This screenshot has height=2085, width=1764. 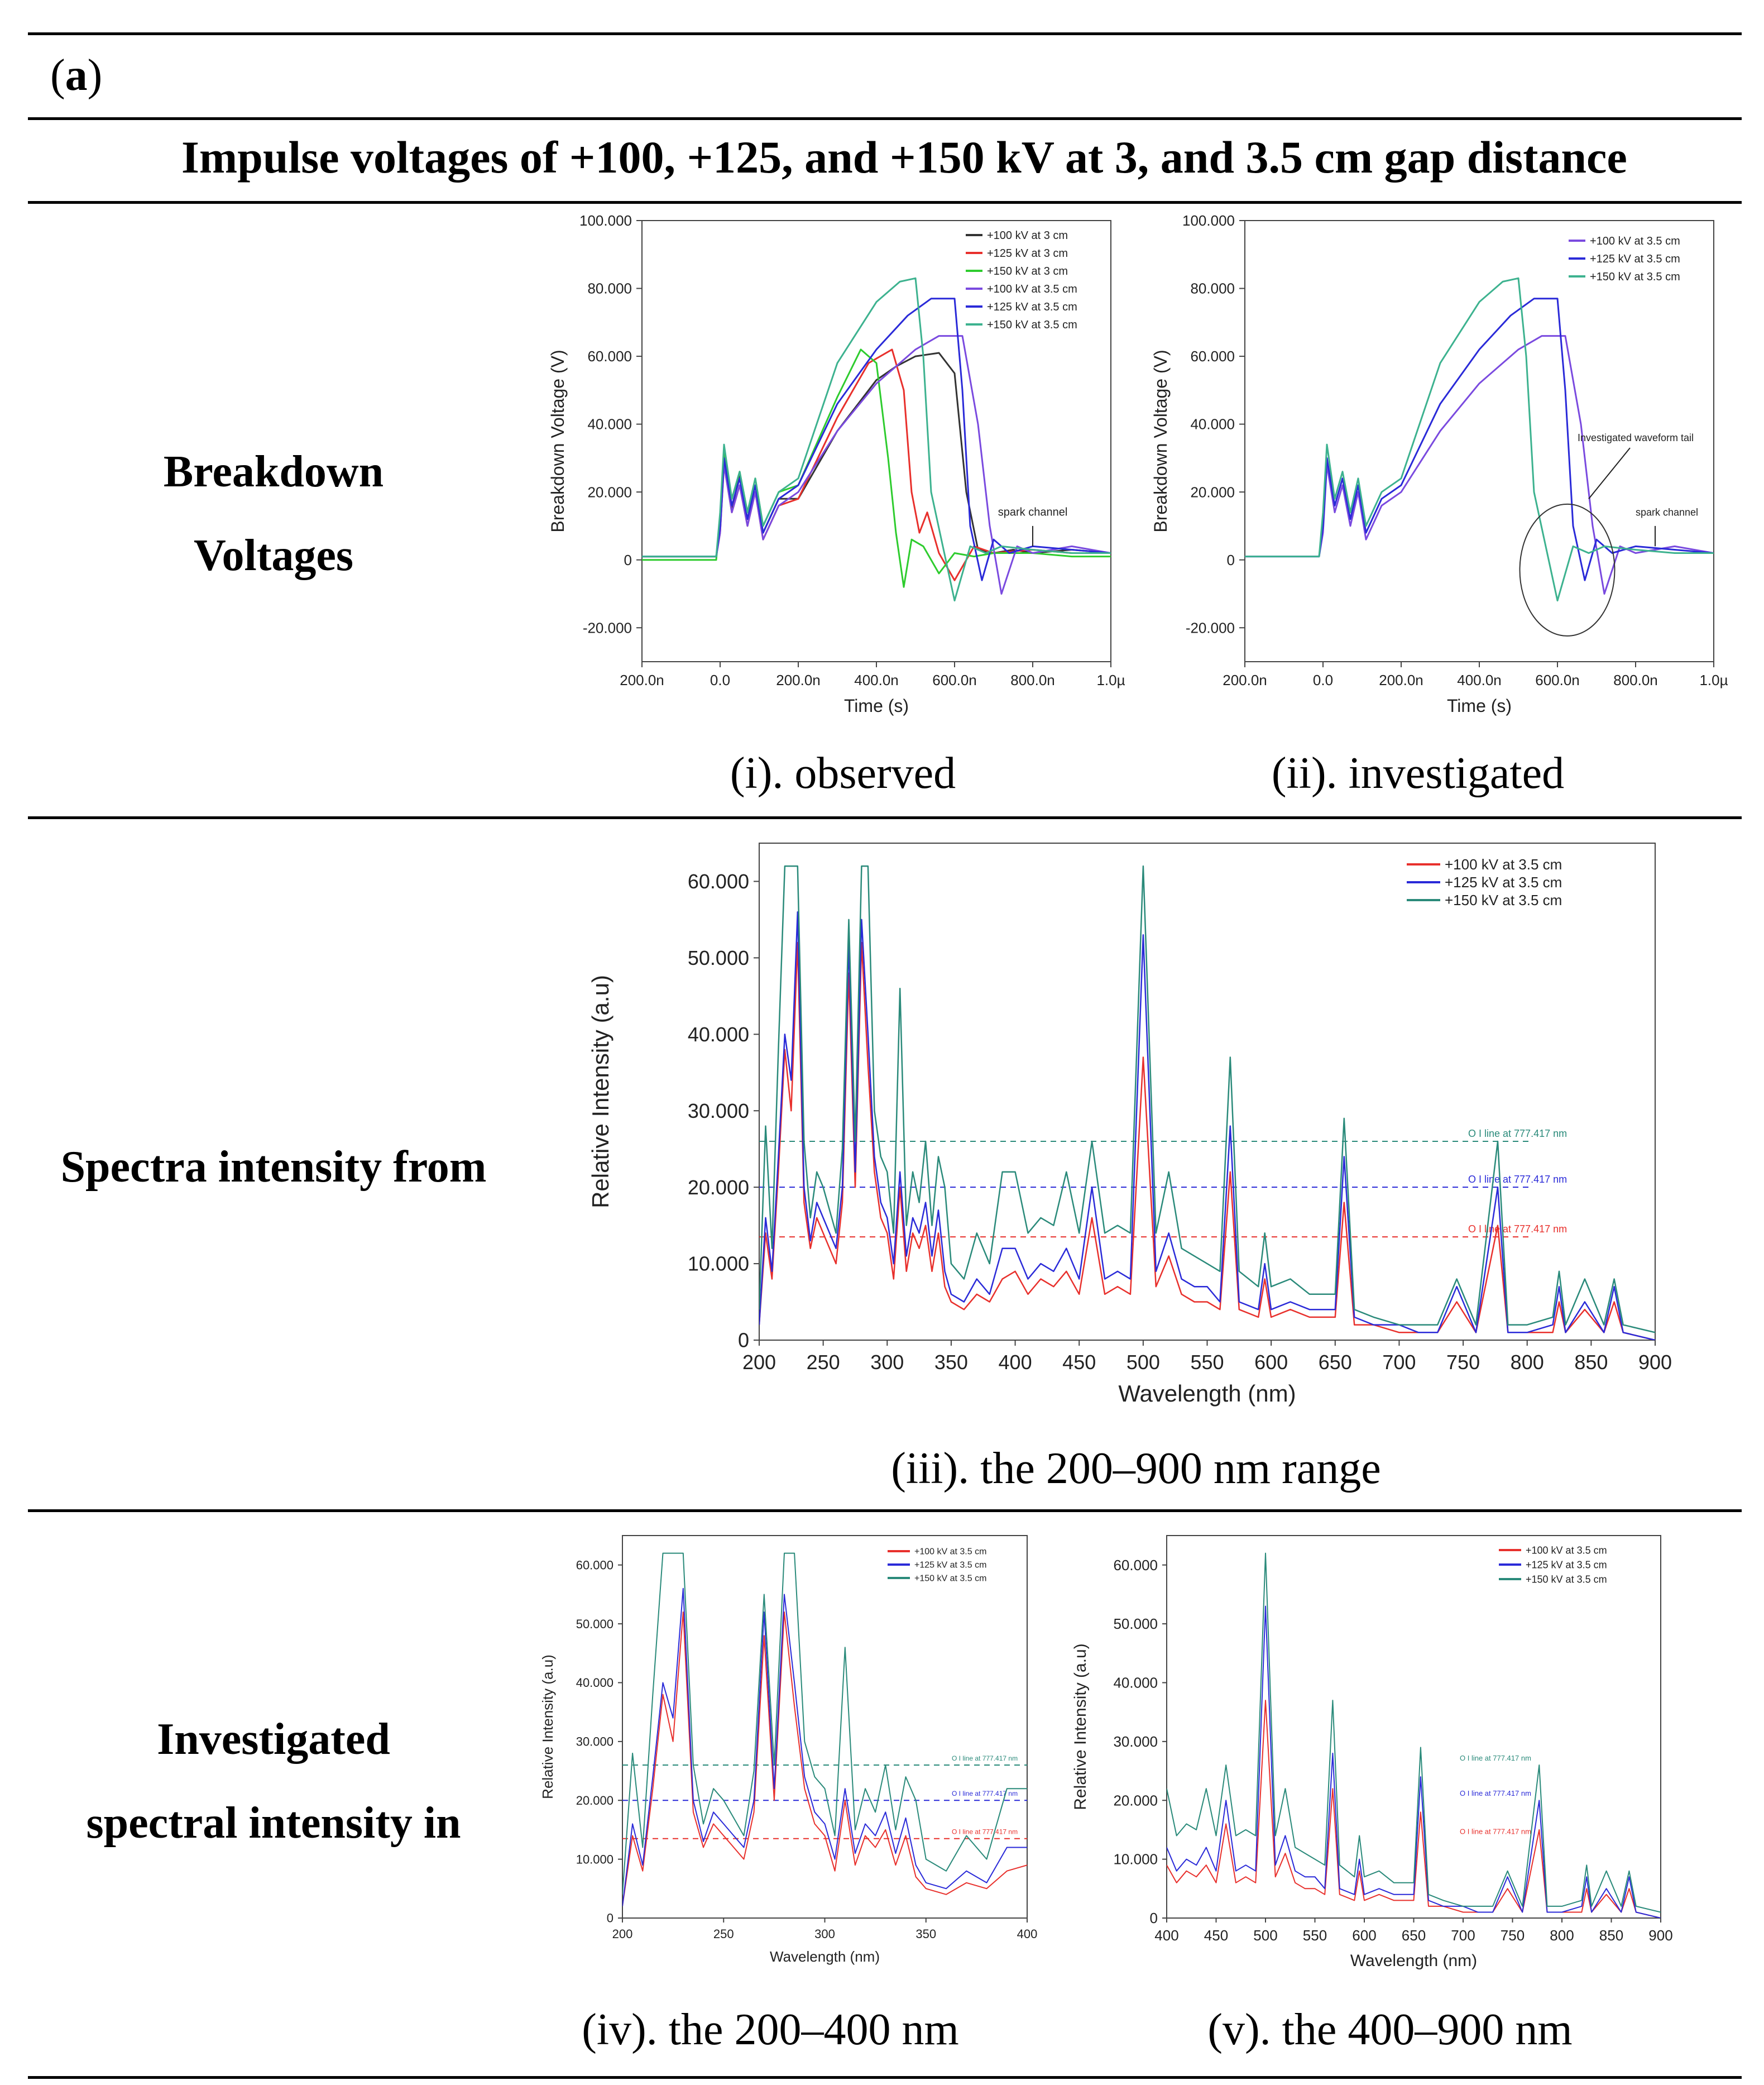 I want to click on header-divider-rule, so click(x=885, y=118).